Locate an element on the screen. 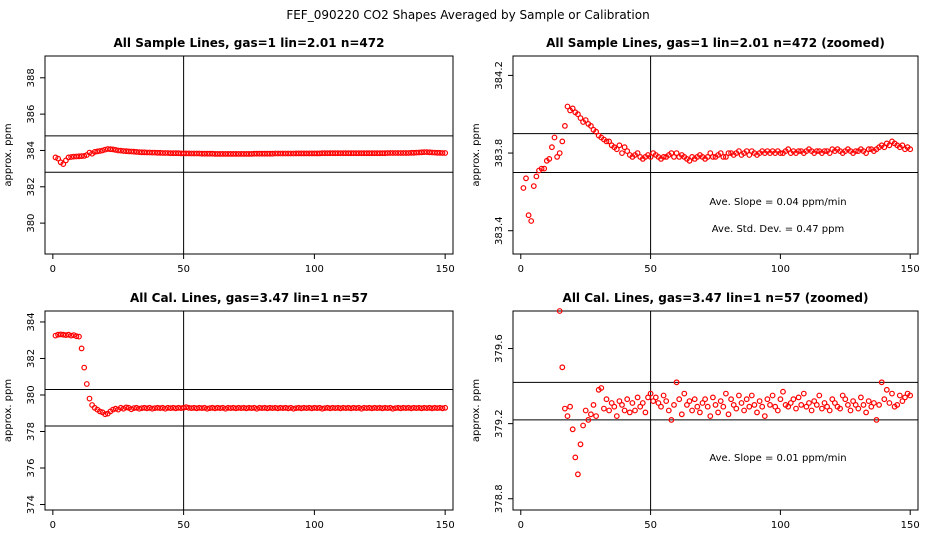 The width and height of the screenshot is (936, 540). x-tick-label: 100 is located at coordinates (780, 525).